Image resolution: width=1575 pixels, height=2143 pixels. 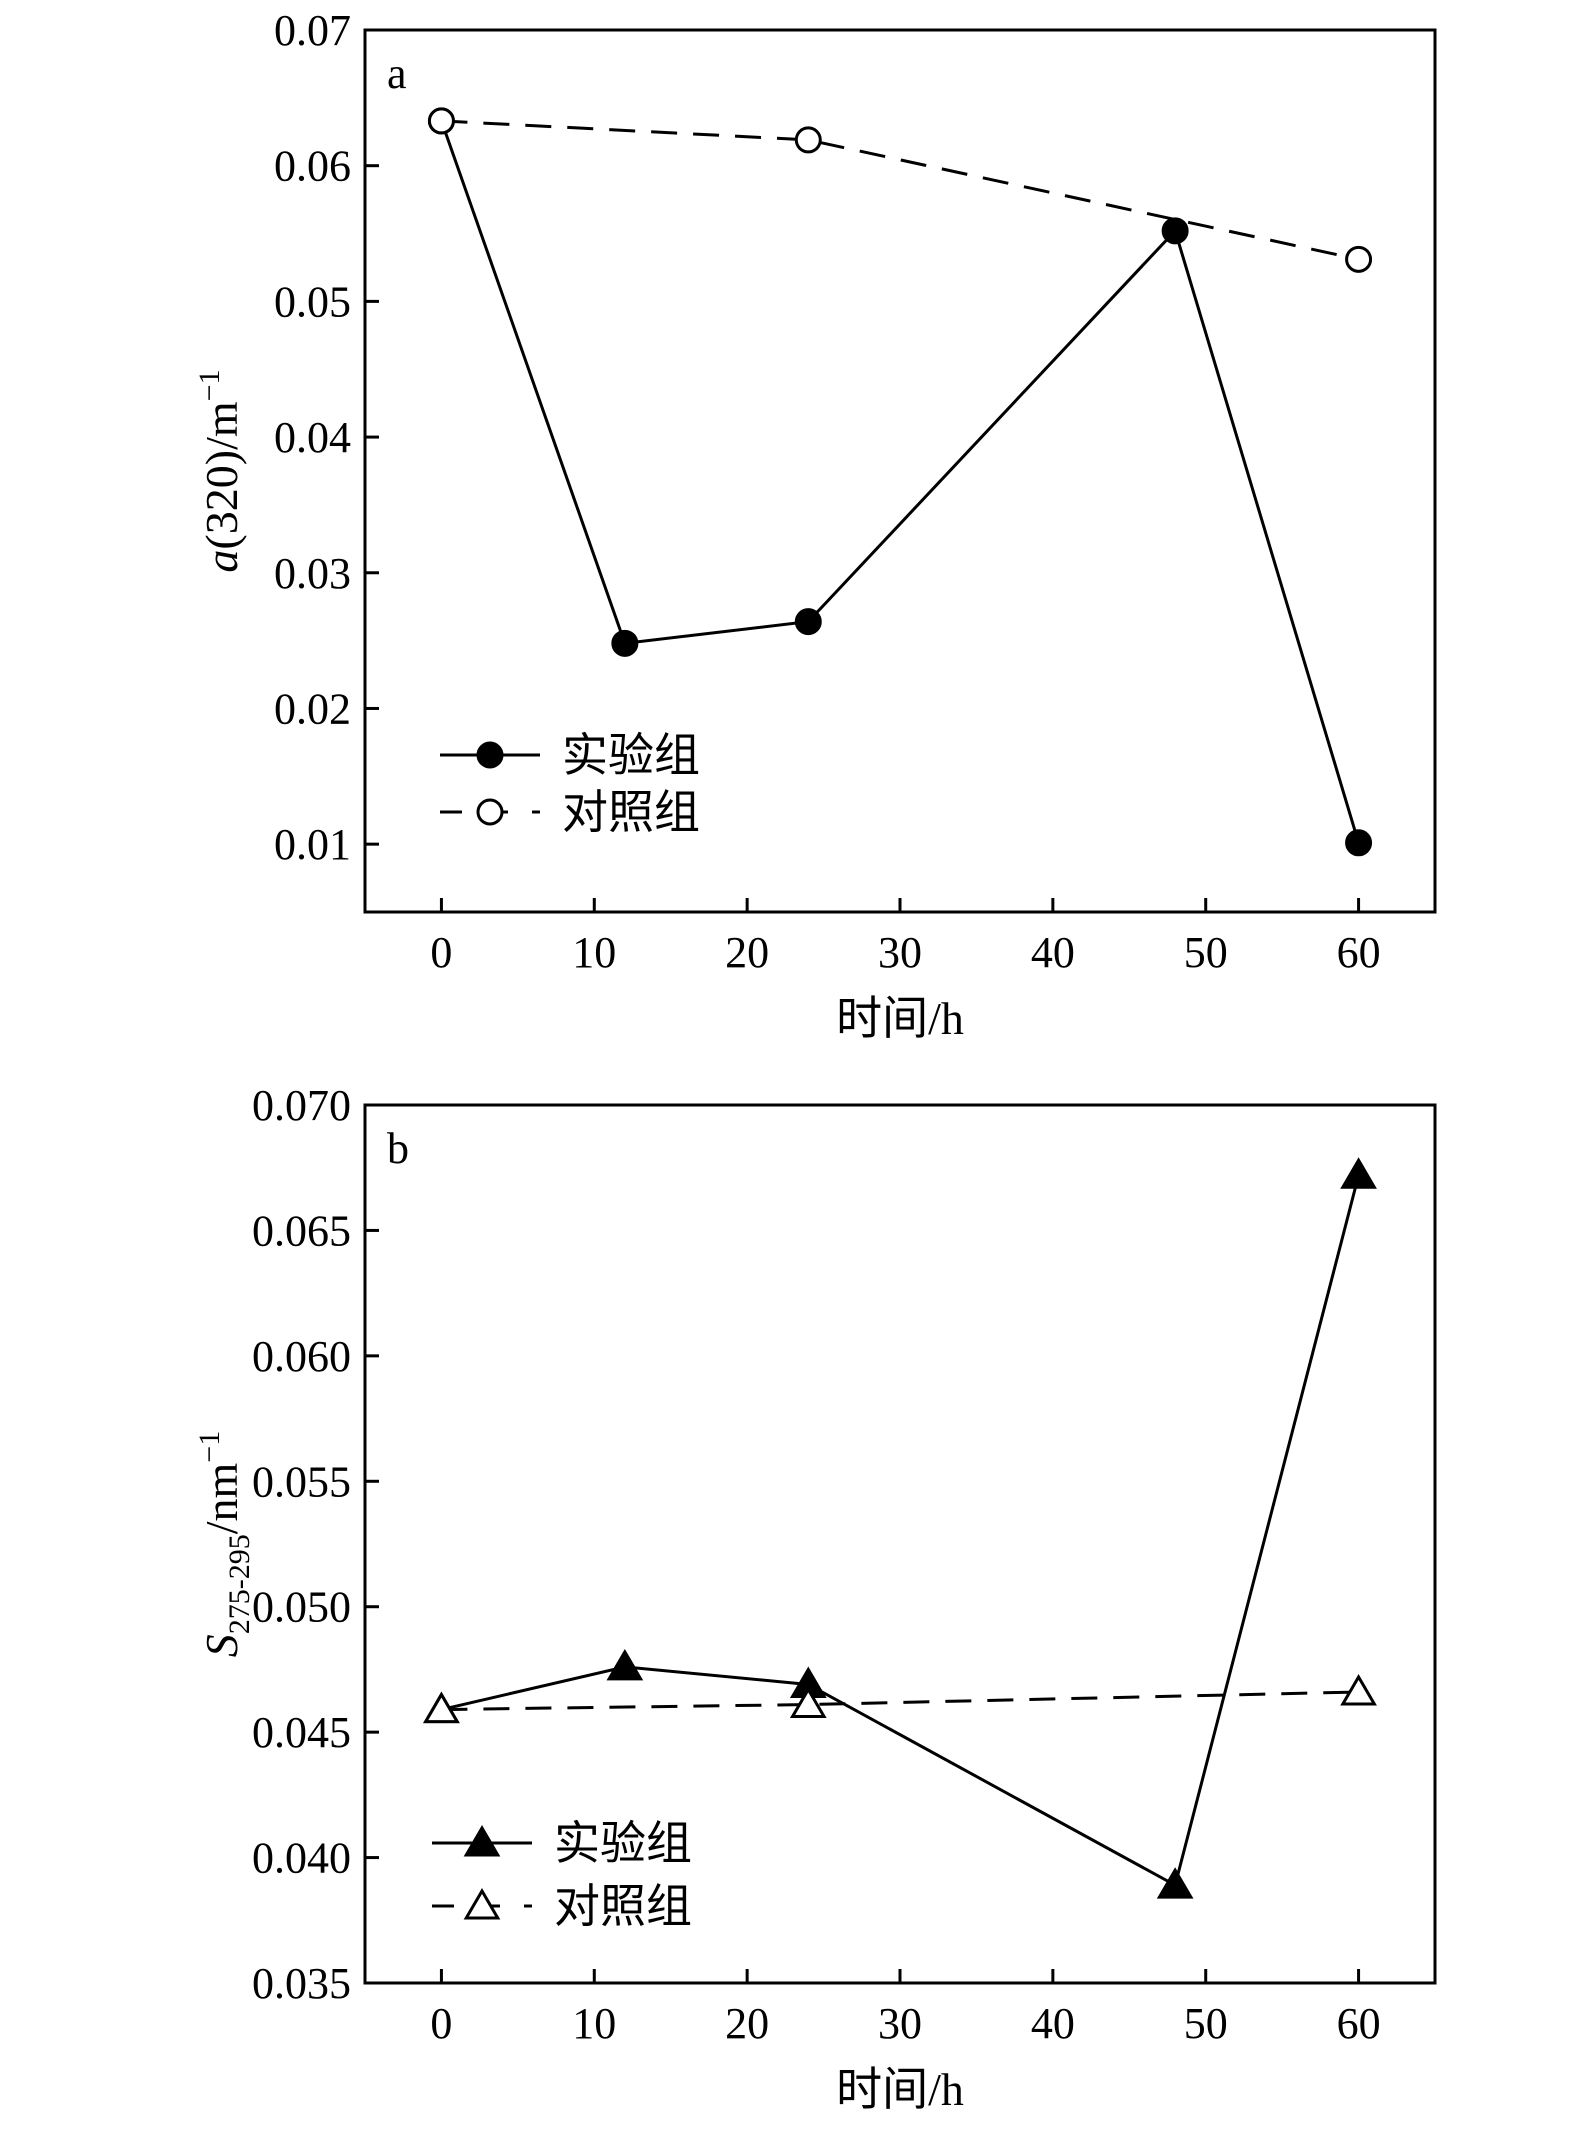 I want to click on y-tick-label: 0.055, so click(x=301, y=1481).